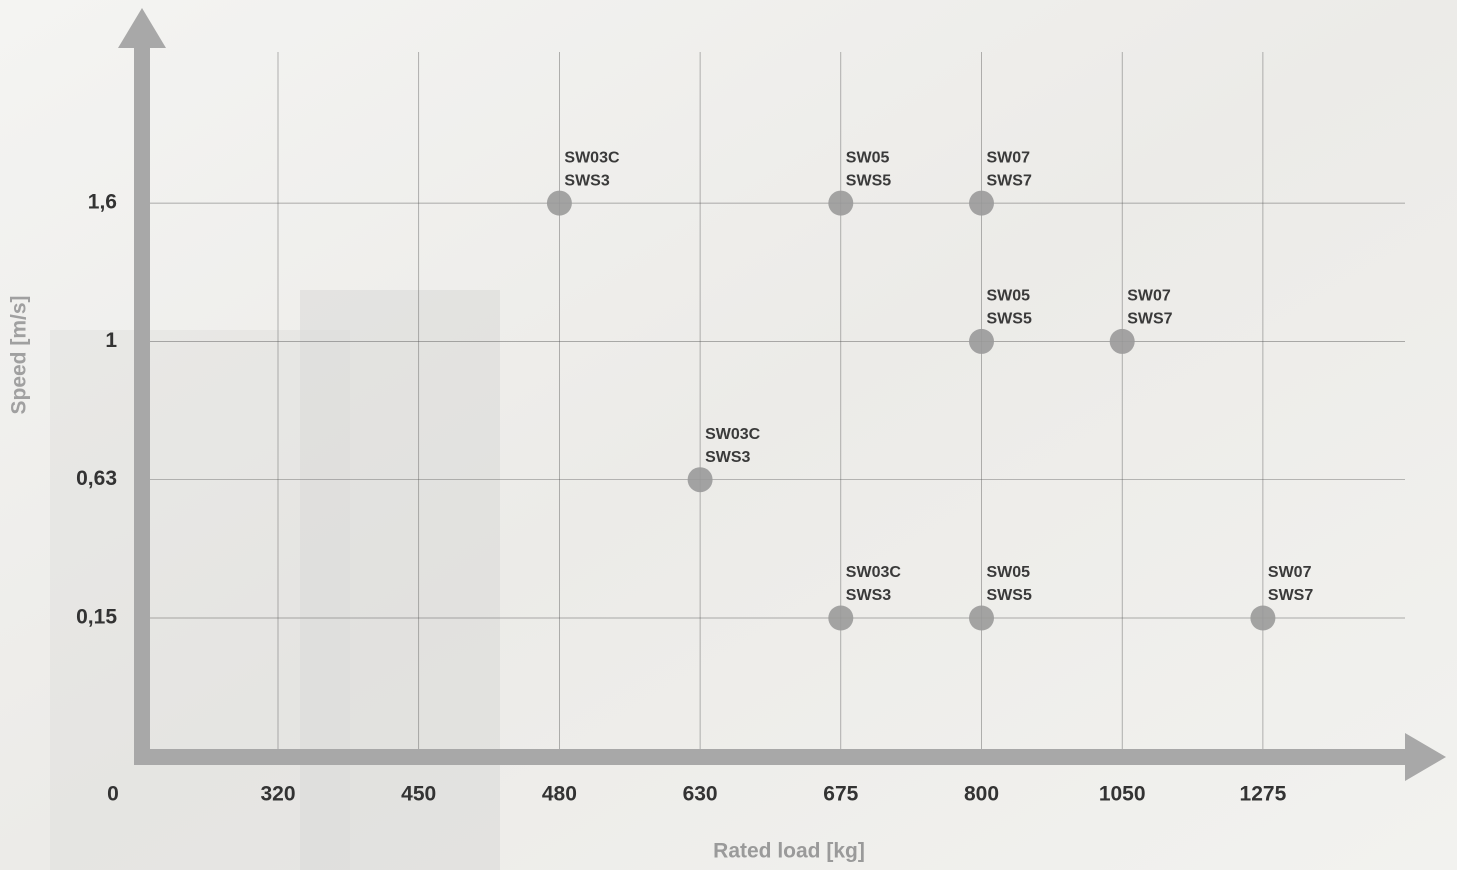  What do you see at coordinates (111, 340) in the screenshot?
I see `y-tick-label: 1` at bounding box center [111, 340].